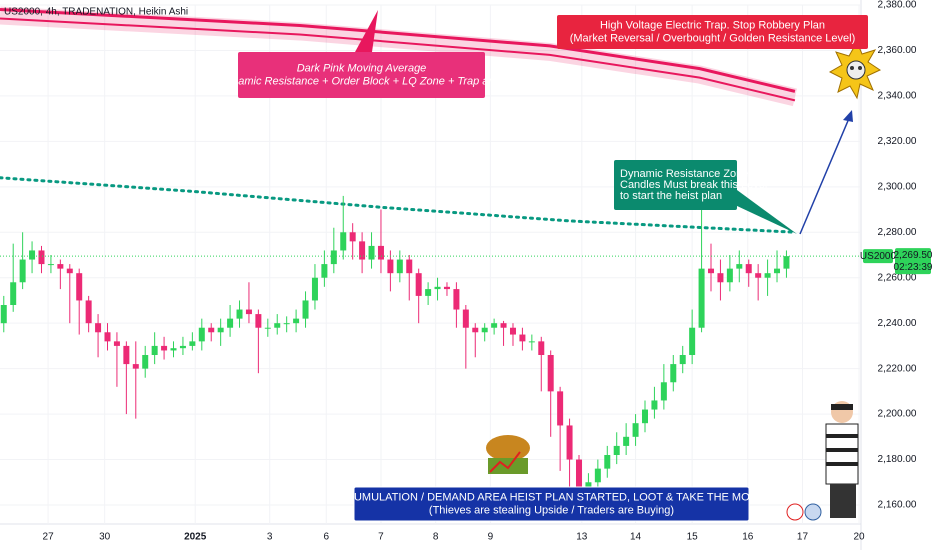 The width and height of the screenshot is (932, 550). What do you see at coordinates (795, 512) in the screenshot?
I see `flash-icon` at bounding box center [795, 512].